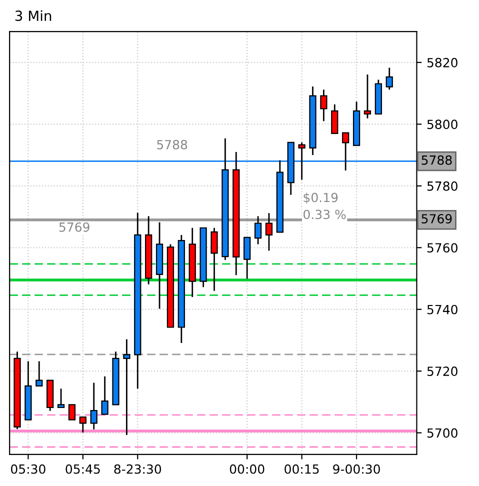 The width and height of the screenshot is (479, 486). What do you see at coordinates (442, 248) in the screenshot?
I see `y-tick-label: 5760` at bounding box center [442, 248].